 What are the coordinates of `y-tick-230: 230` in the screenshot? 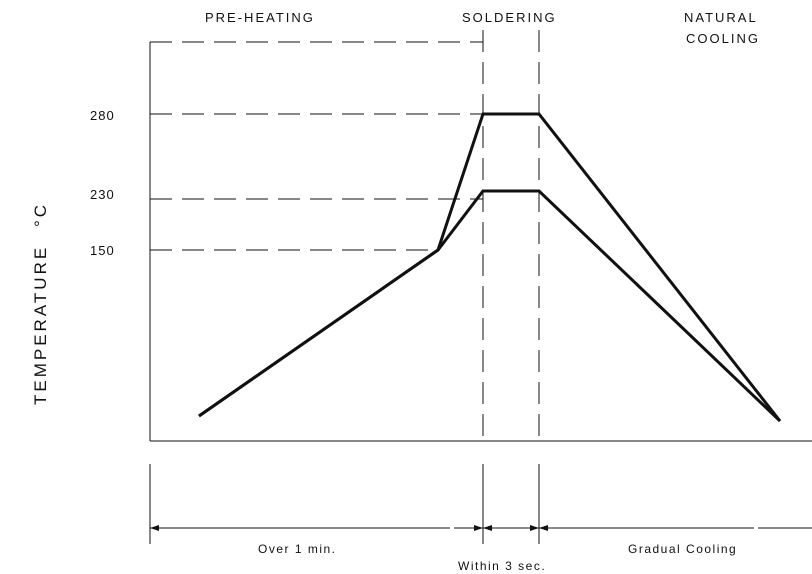 It's located at (102, 194).